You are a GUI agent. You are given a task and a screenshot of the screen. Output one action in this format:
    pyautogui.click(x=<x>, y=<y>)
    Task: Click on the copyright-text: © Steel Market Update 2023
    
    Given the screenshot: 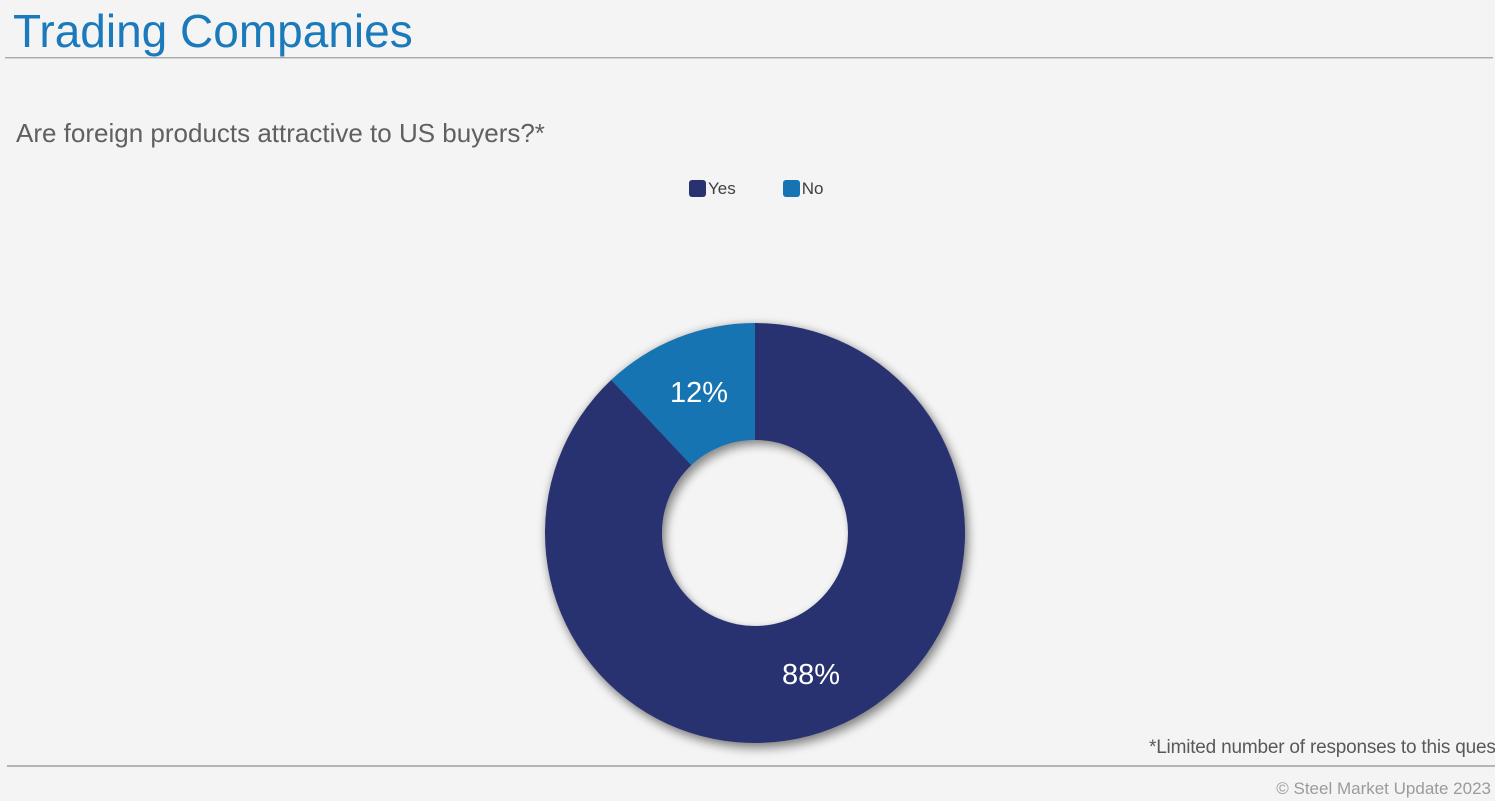 What is the action you would take?
    pyautogui.click(x=1383, y=788)
    